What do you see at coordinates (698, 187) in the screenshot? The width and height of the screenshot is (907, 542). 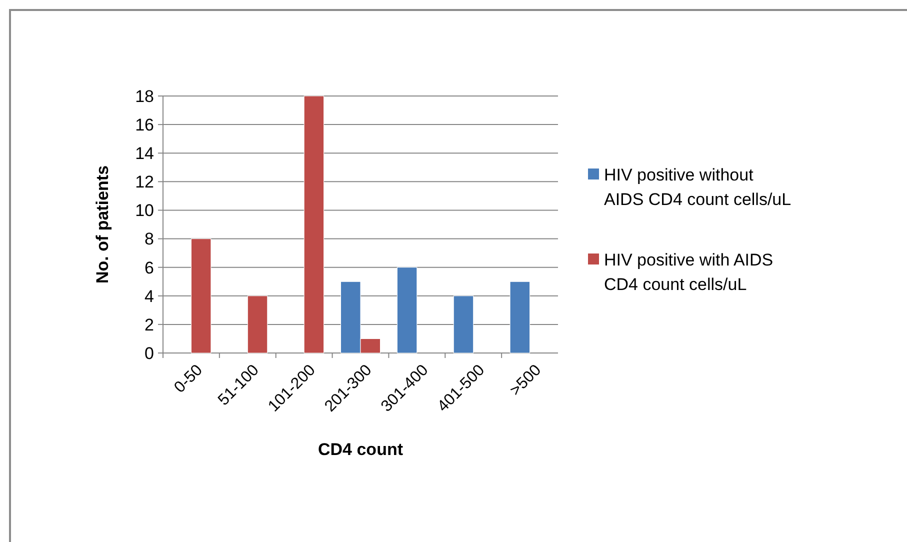 I see `legend-label: HIV positive without AIDS CD4 count cells/uL` at bounding box center [698, 187].